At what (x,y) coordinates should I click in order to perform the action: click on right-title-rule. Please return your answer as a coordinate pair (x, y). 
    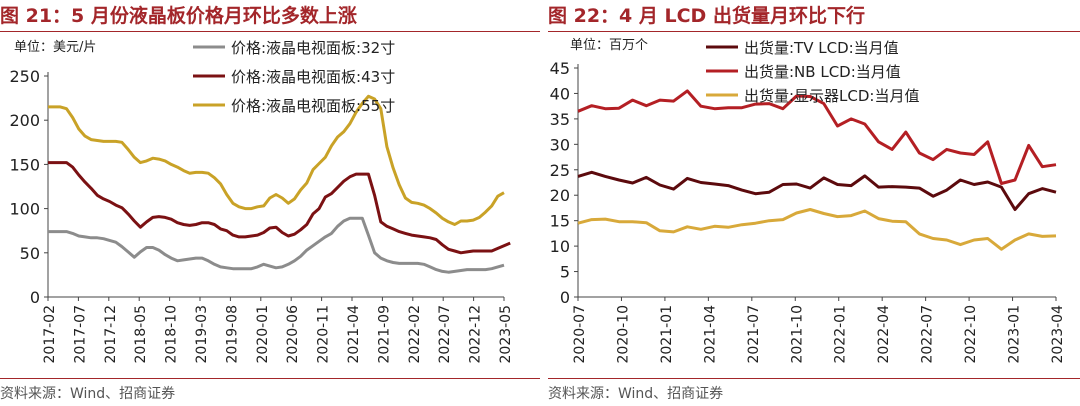
    Looking at the image, I should click on (814, 31).